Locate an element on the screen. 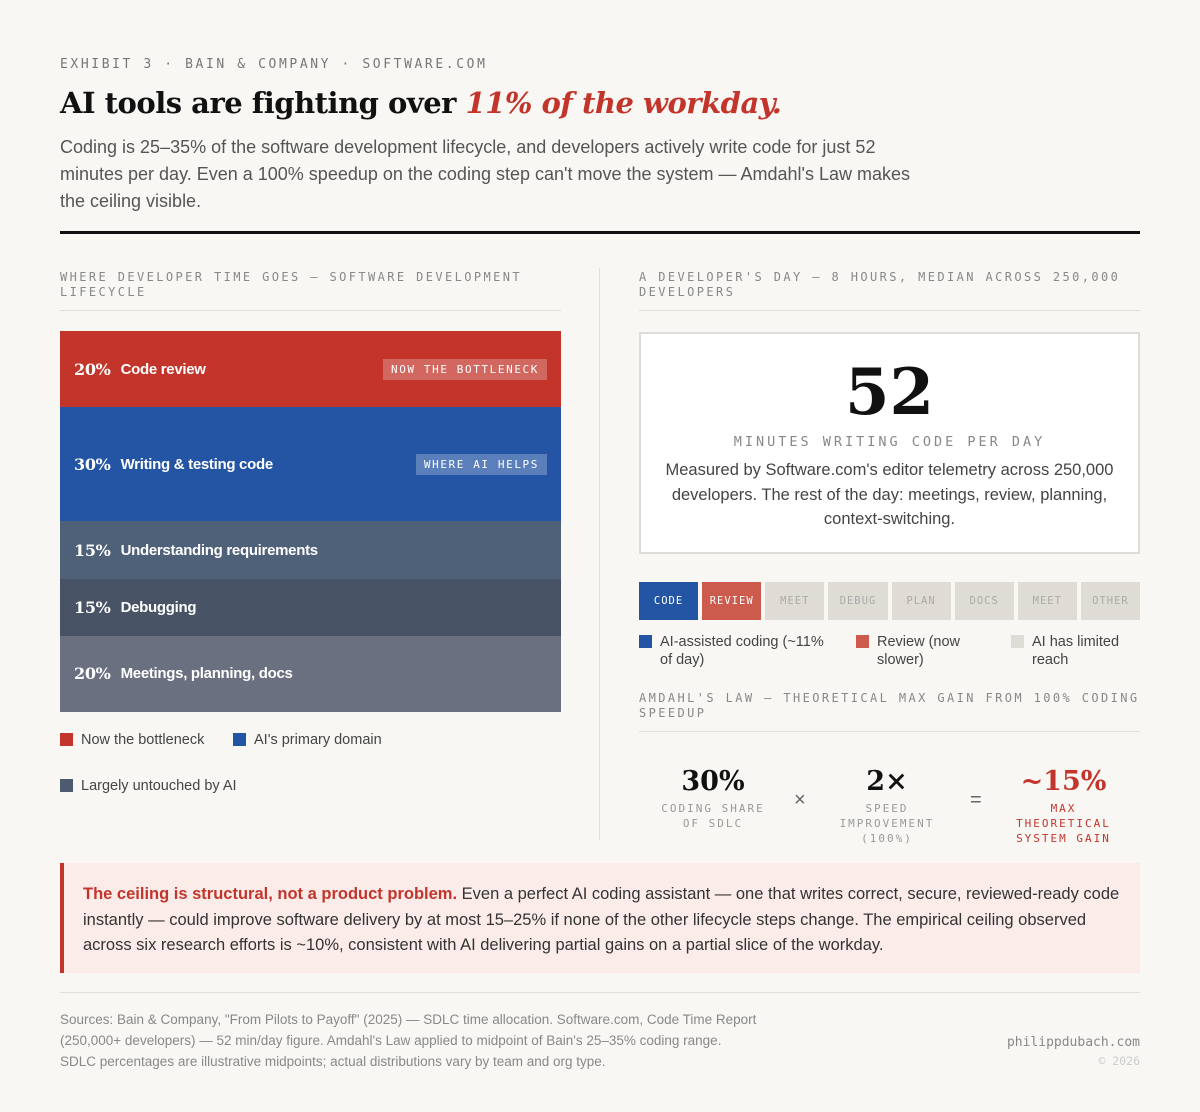 The height and width of the screenshot is (1112, 1200). day-block: DOCS is located at coordinates (984, 601).